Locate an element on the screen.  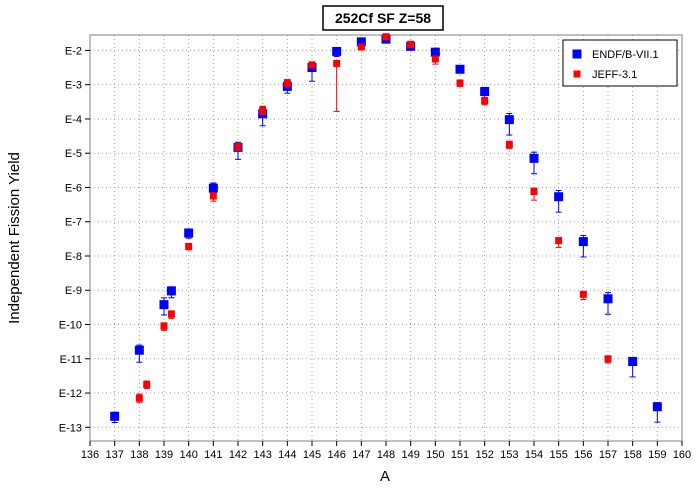
legend-items: ENDF/B-VII.1 JEFF-3.1 is located at coordinates (615, 65).